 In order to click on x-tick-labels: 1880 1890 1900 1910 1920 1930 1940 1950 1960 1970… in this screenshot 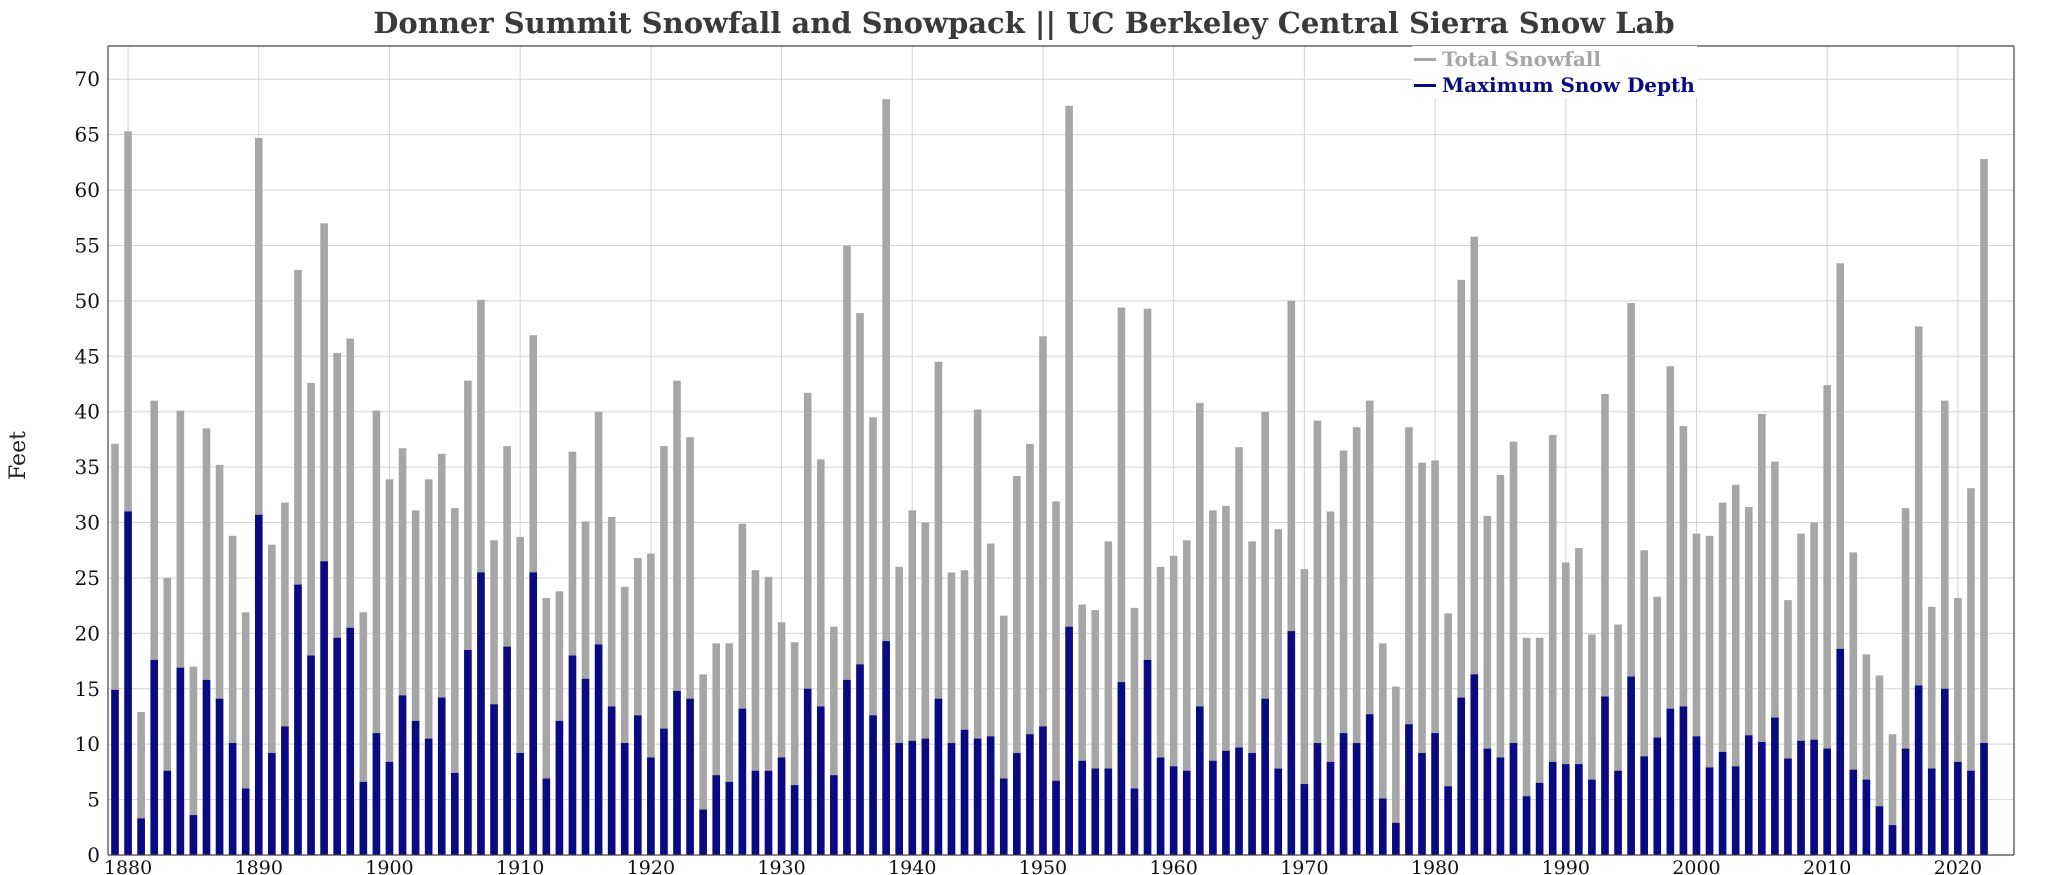, I will do `click(1043, 866)`.